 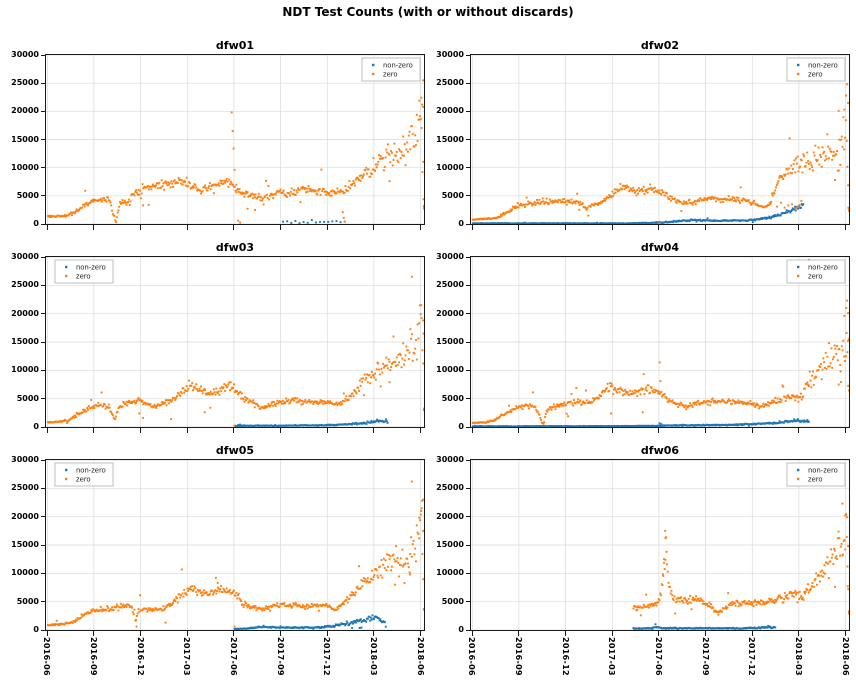 I want to click on x-tick-label: 2017-12, so click(x=327, y=656).